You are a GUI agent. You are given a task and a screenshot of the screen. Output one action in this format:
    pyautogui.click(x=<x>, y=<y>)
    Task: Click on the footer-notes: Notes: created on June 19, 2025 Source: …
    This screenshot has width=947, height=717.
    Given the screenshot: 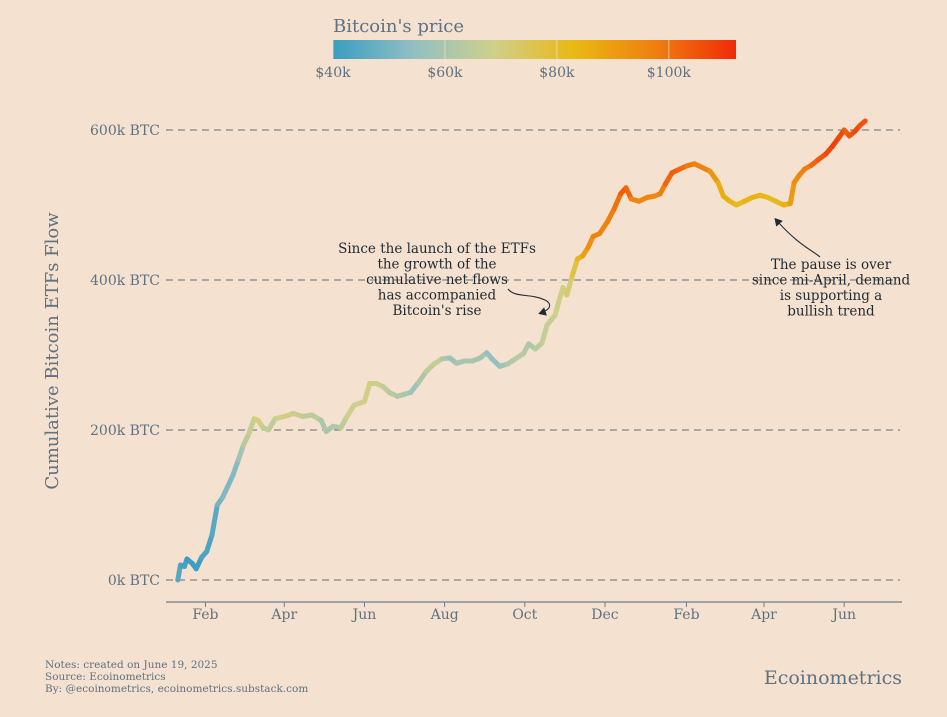 What is the action you would take?
    pyautogui.click(x=176, y=677)
    